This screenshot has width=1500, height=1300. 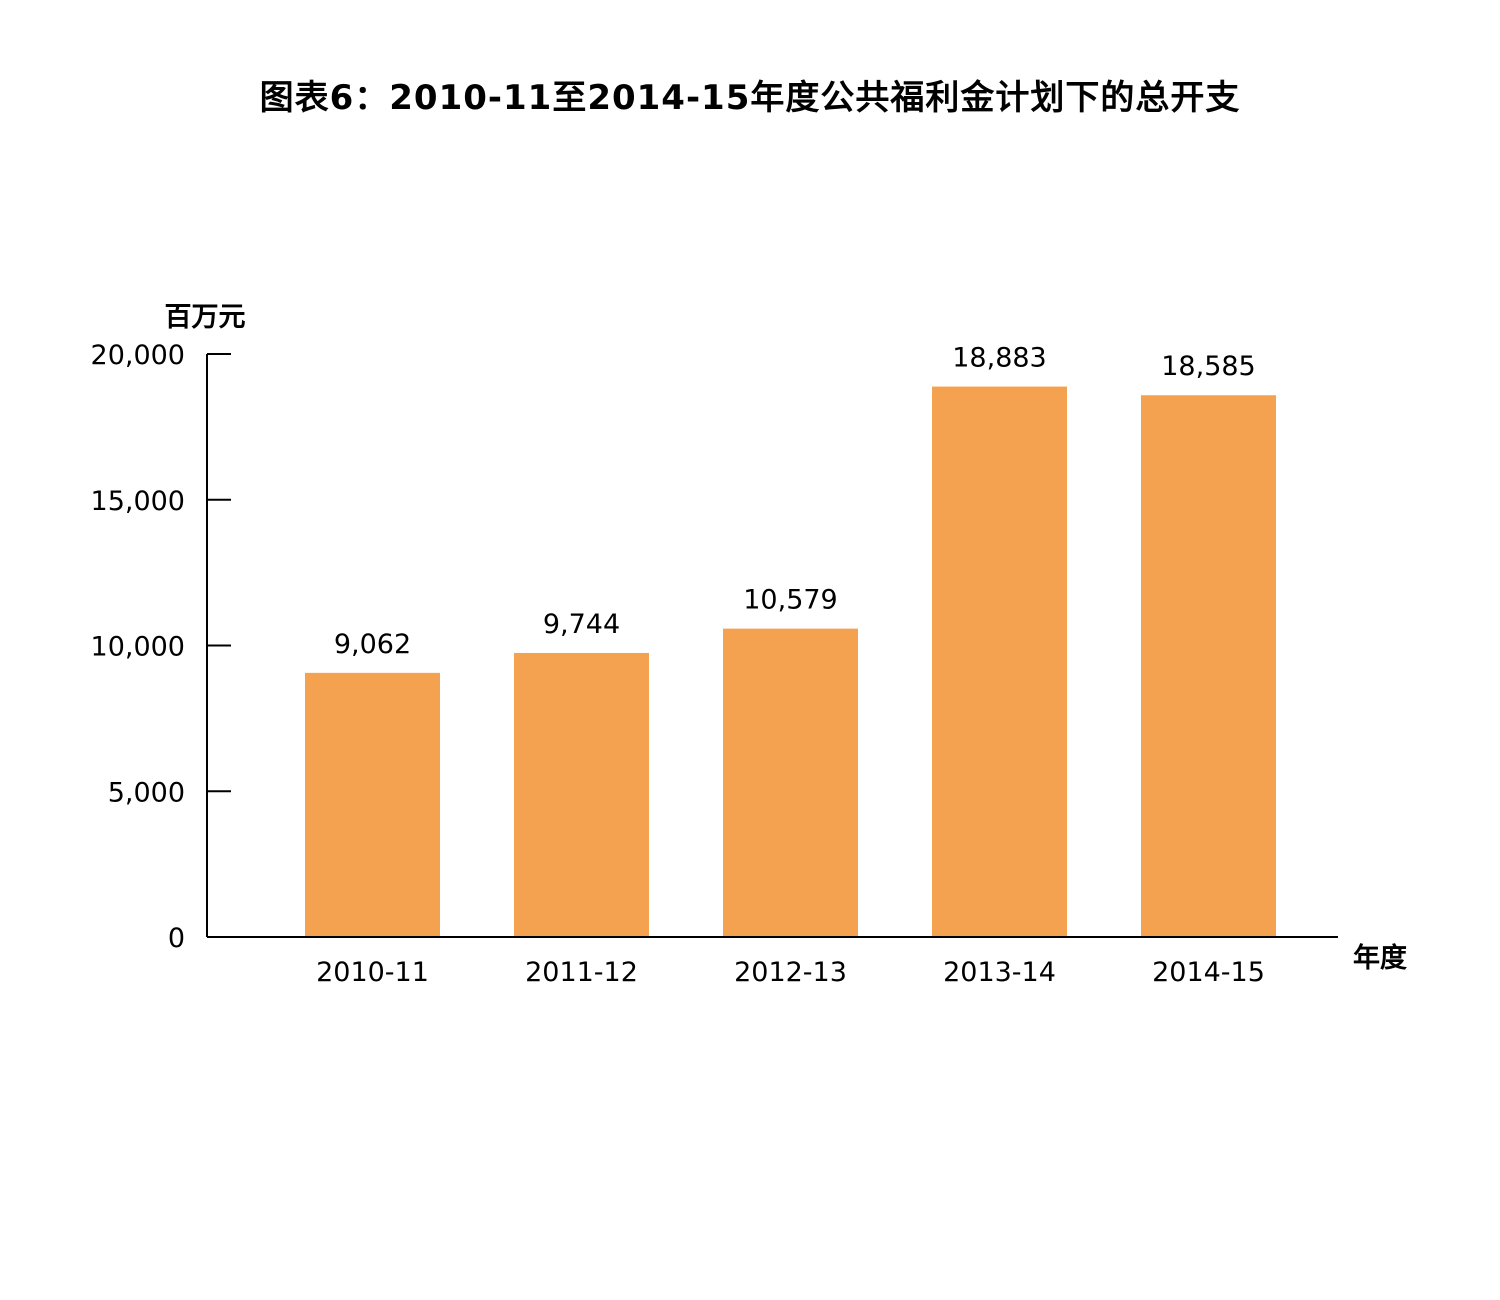 I want to click on x-axis-tick-labels: 2010-11 2011-12 2012-13 2013-14 2014-15, so click(x=790, y=972).